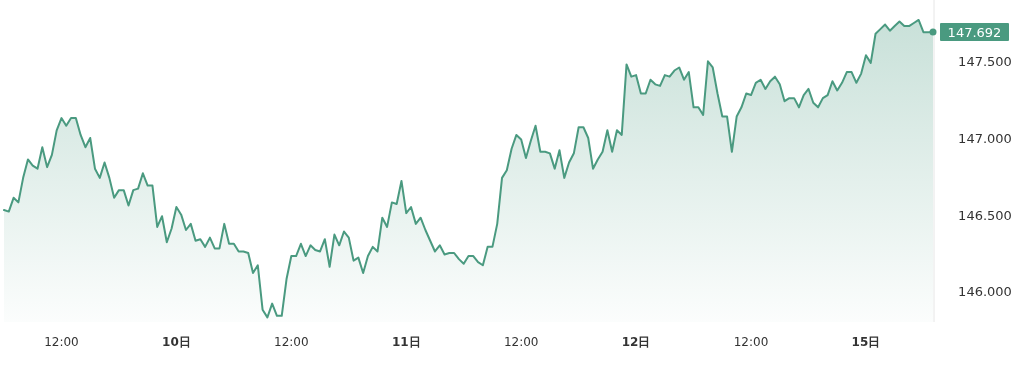  What do you see at coordinates (985, 292) in the screenshot?
I see `y-tick-label: 146.000` at bounding box center [985, 292].